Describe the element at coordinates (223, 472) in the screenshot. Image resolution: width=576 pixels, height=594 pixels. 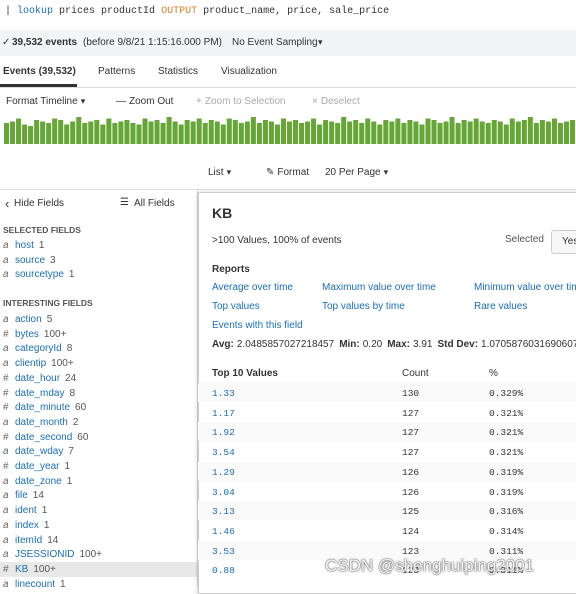
I see `table-cell: 1.29` at that location.